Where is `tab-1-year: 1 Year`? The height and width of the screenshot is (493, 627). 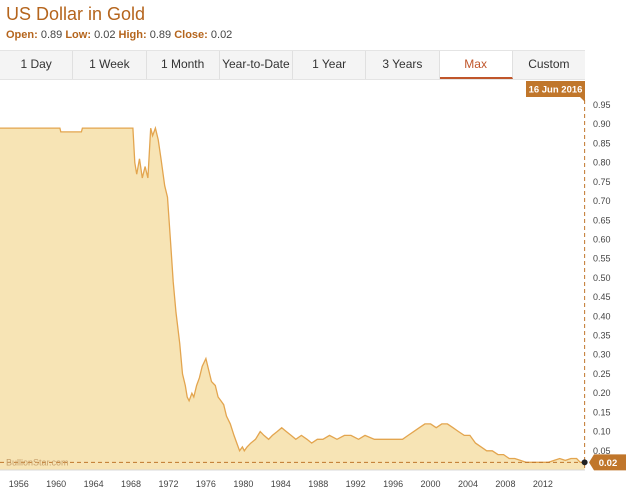
tab-1-year: 1 Year is located at coordinates (330, 65).